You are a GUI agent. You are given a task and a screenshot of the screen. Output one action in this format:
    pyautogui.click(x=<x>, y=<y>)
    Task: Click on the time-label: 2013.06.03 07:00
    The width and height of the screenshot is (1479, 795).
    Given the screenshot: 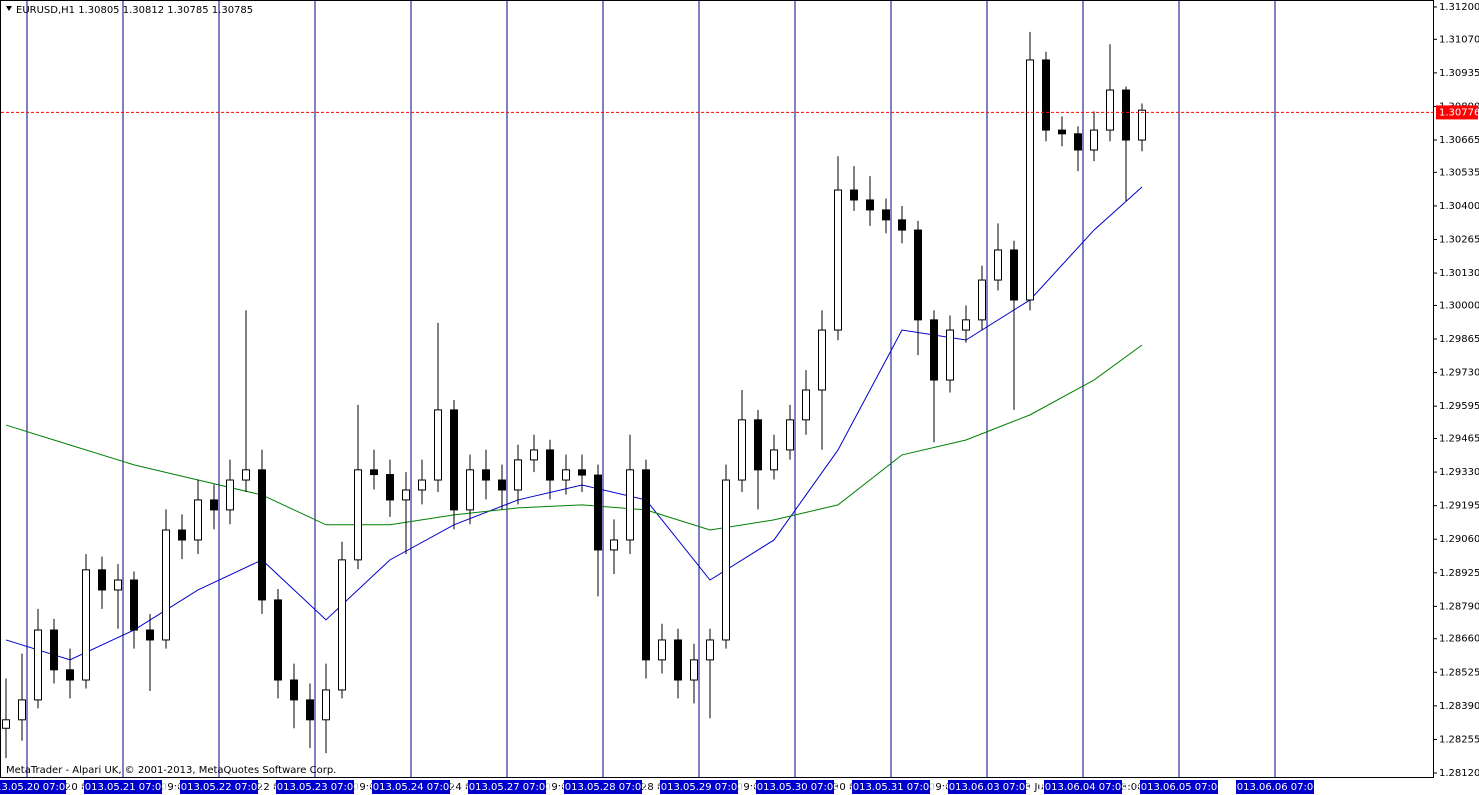 What is the action you would take?
    pyautogui.click(x=986, y=787)
    